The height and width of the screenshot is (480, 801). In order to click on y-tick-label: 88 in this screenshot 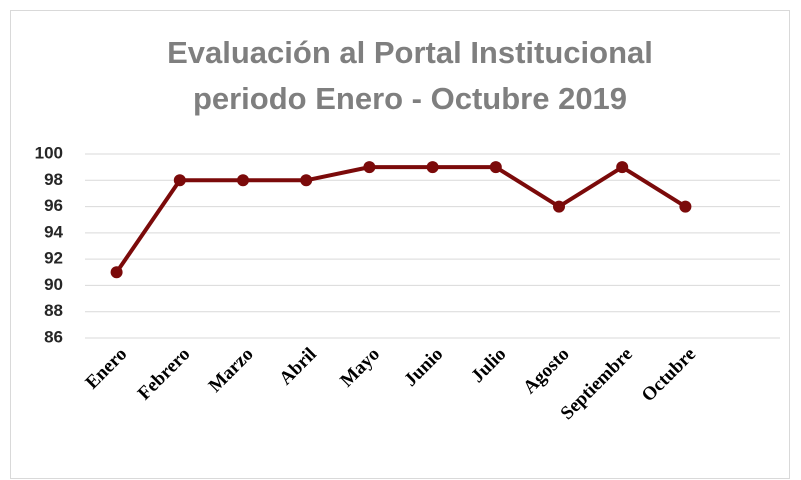, I will do `click(53, 310)`.